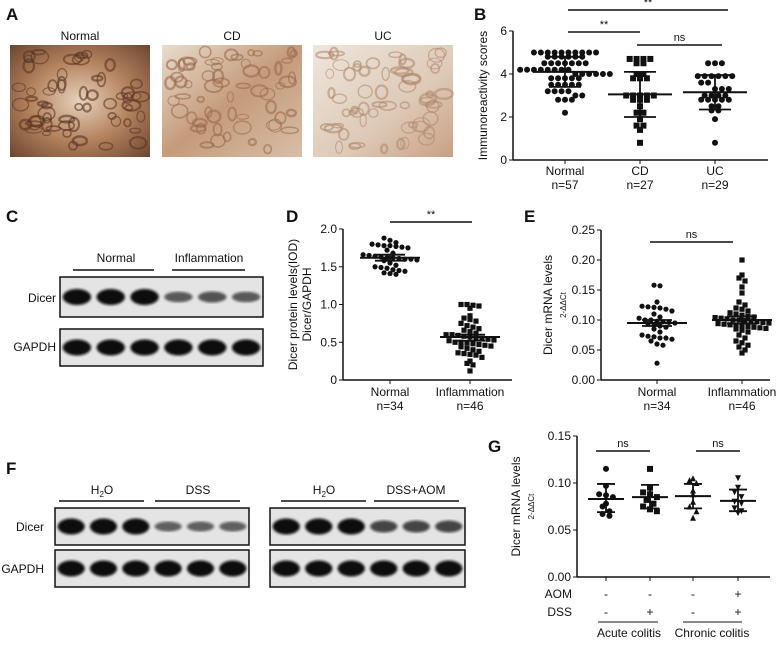  What do you see at coordinates (584, 260) in the screenshot?
I see `y-tick-label: 0.20` at bounding box center [584, 260].